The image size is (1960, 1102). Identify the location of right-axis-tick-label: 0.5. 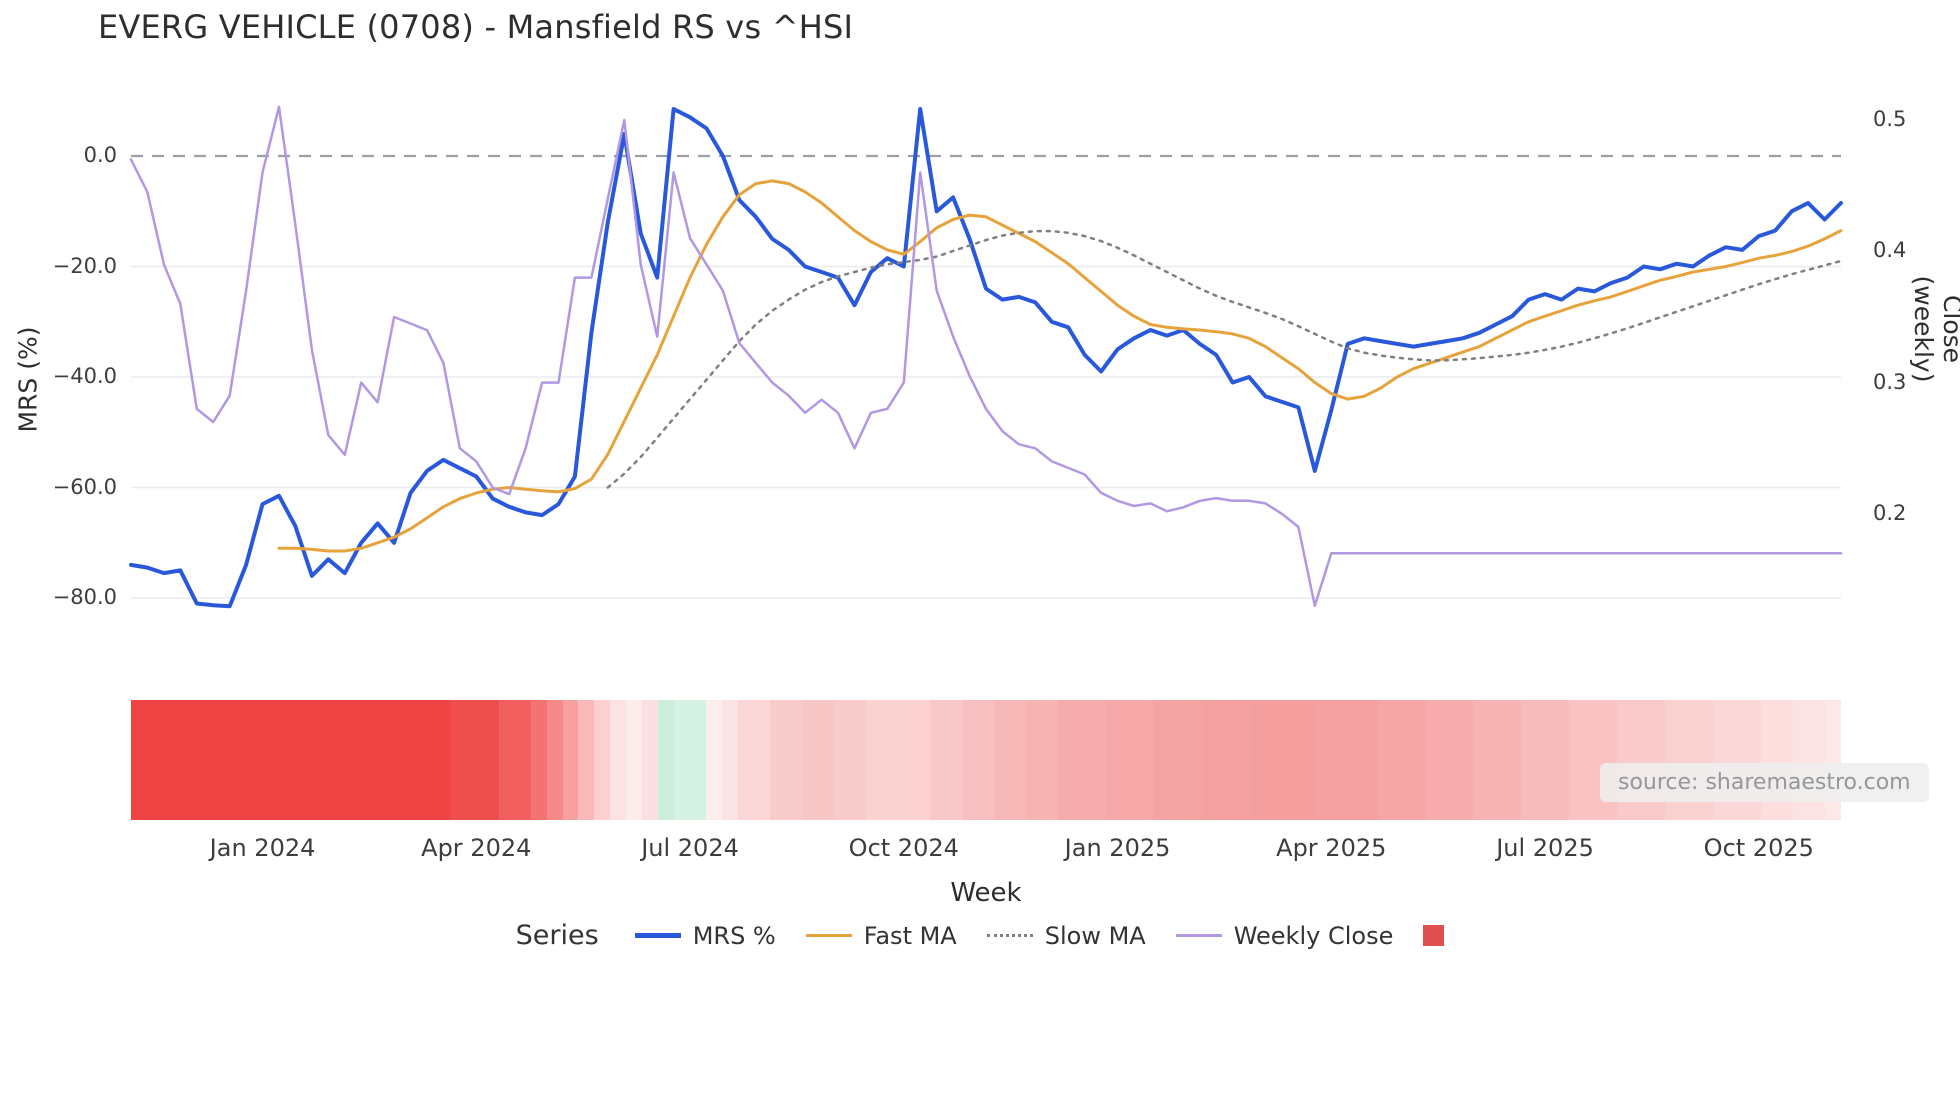
(1890, 119).